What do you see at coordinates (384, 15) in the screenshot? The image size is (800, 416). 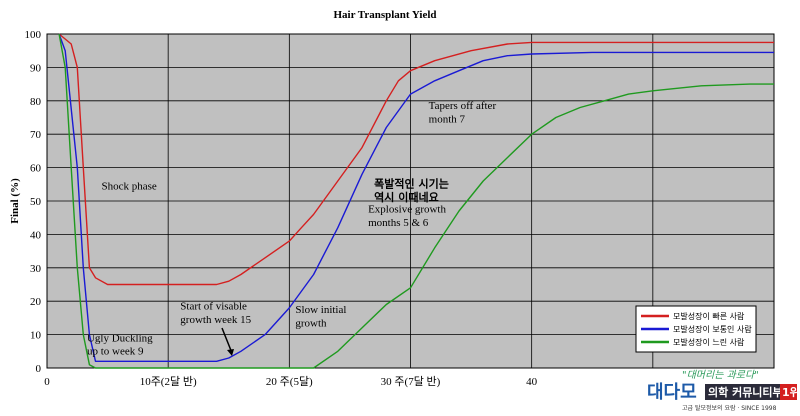 I see `chart-title: Hair Transplant Yield` at bounding box center [384, 15].